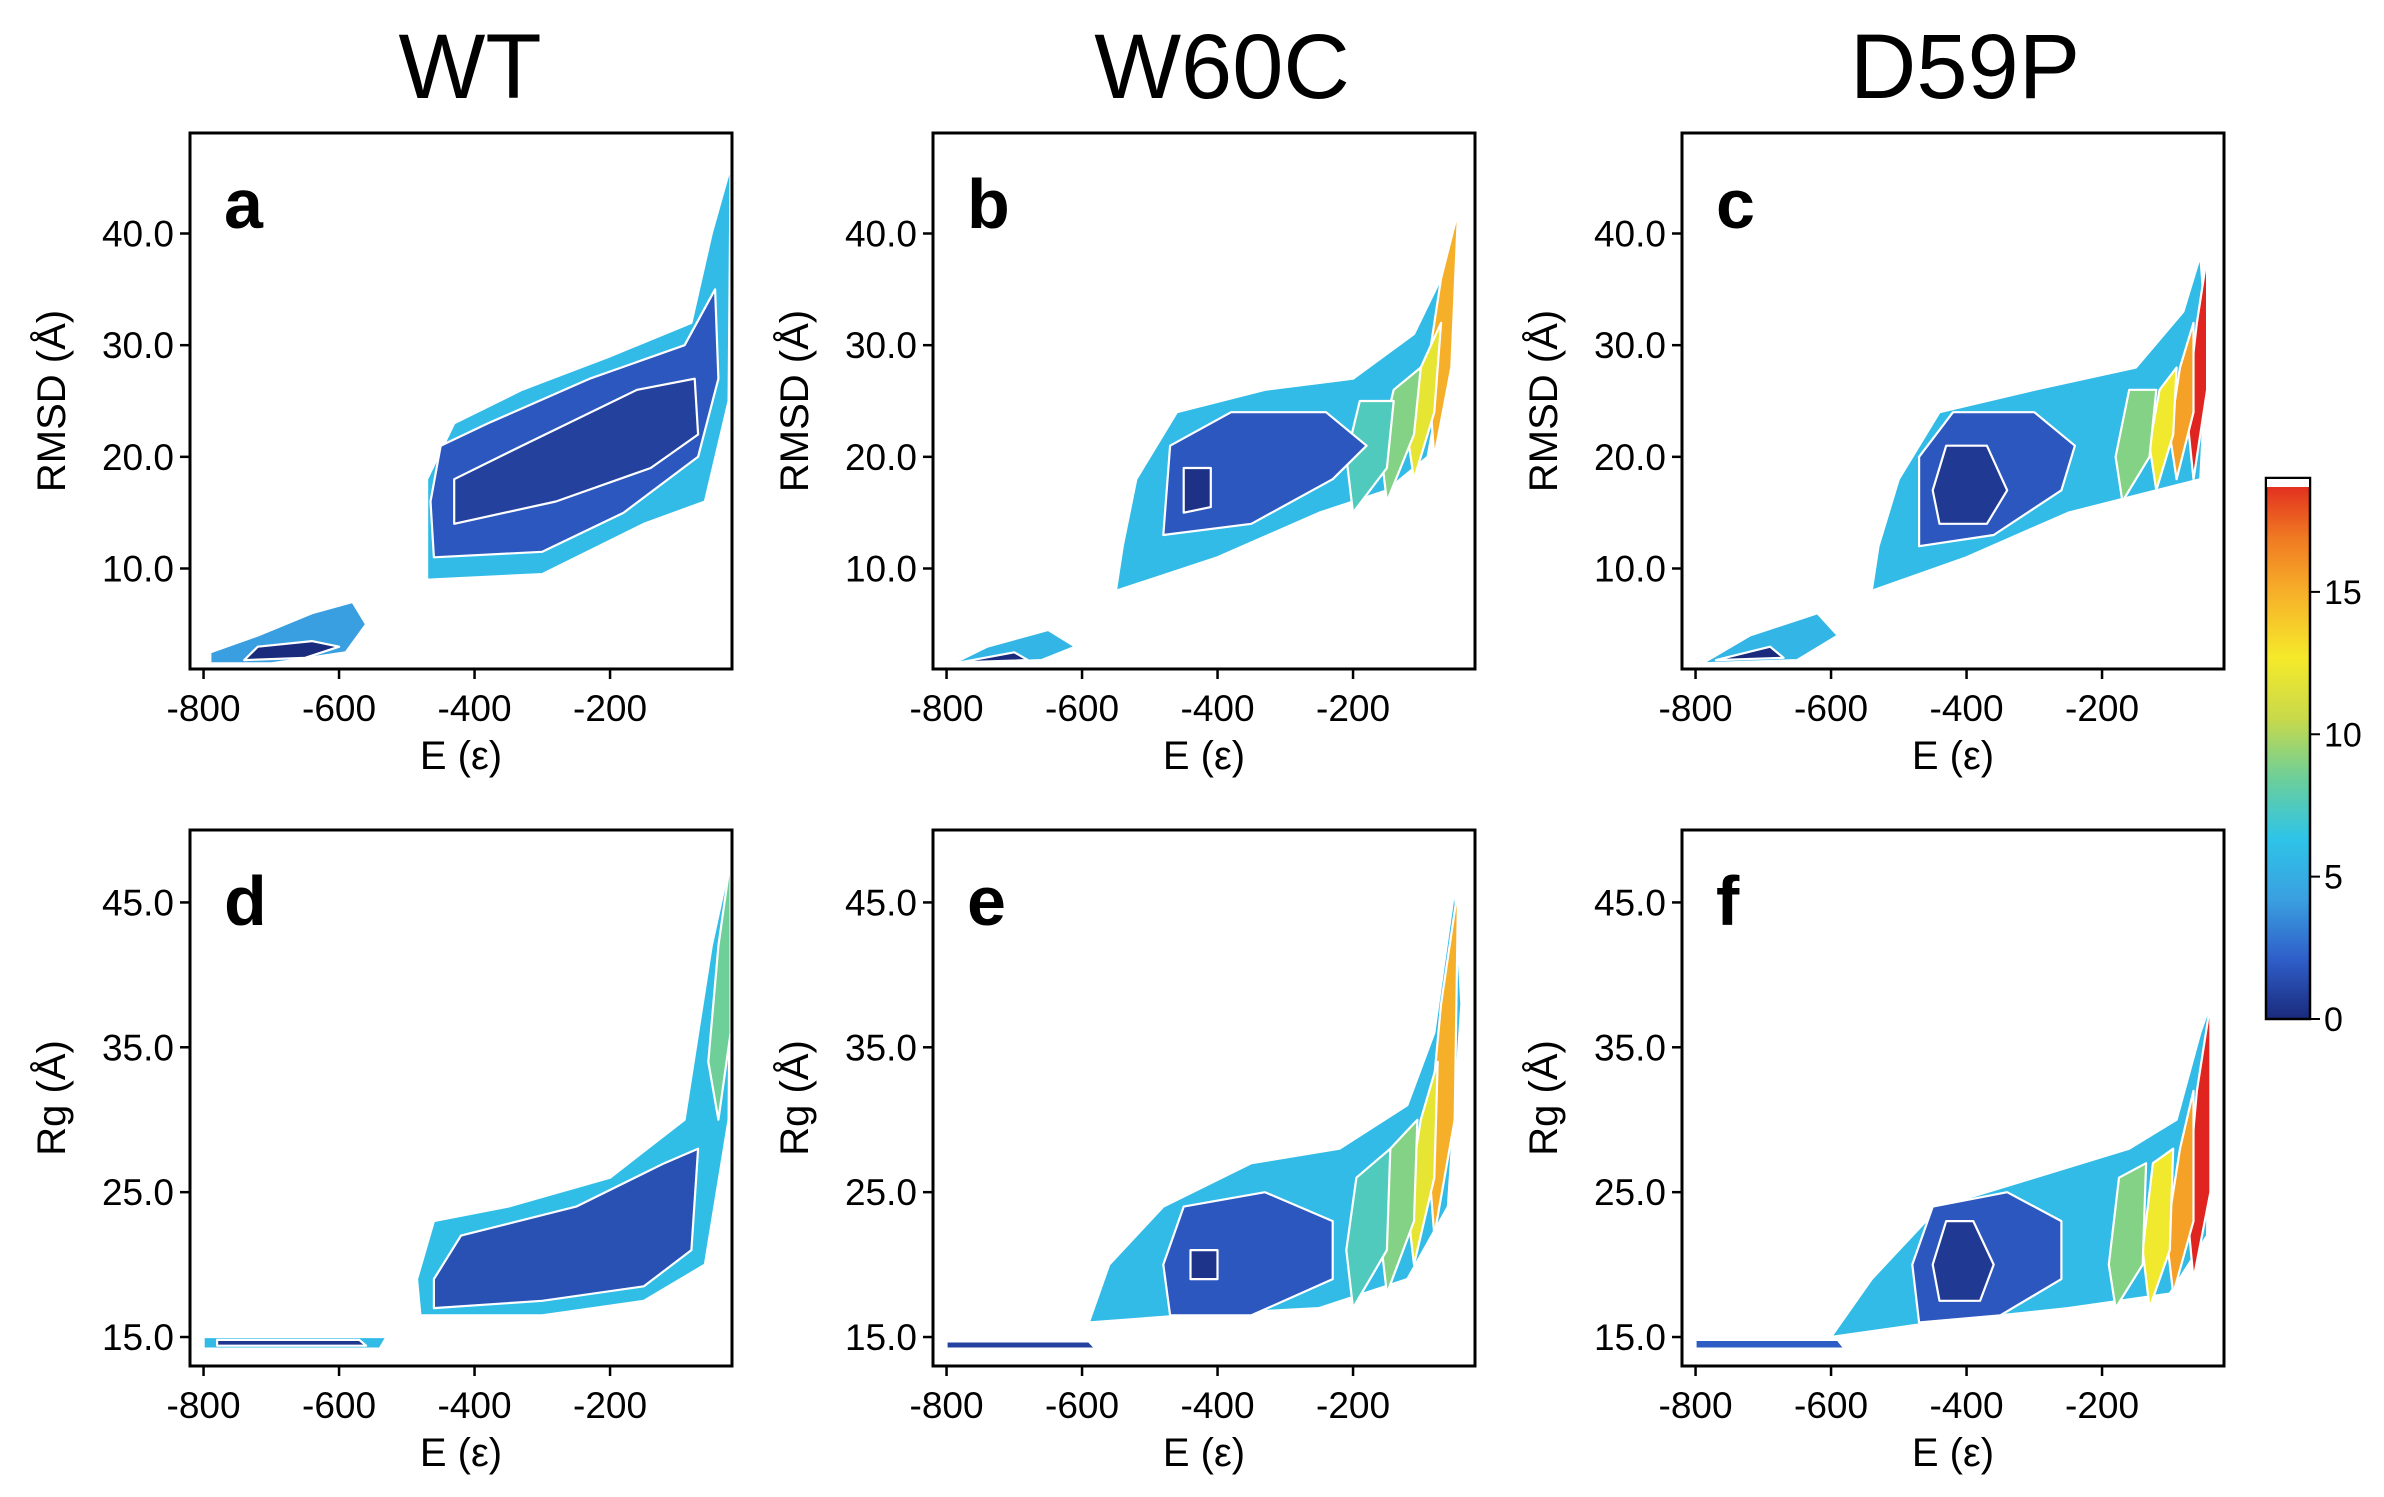 This screenshot has width=2384, height=1497. I want to click on panel-letter: f, so click(1728, 901).